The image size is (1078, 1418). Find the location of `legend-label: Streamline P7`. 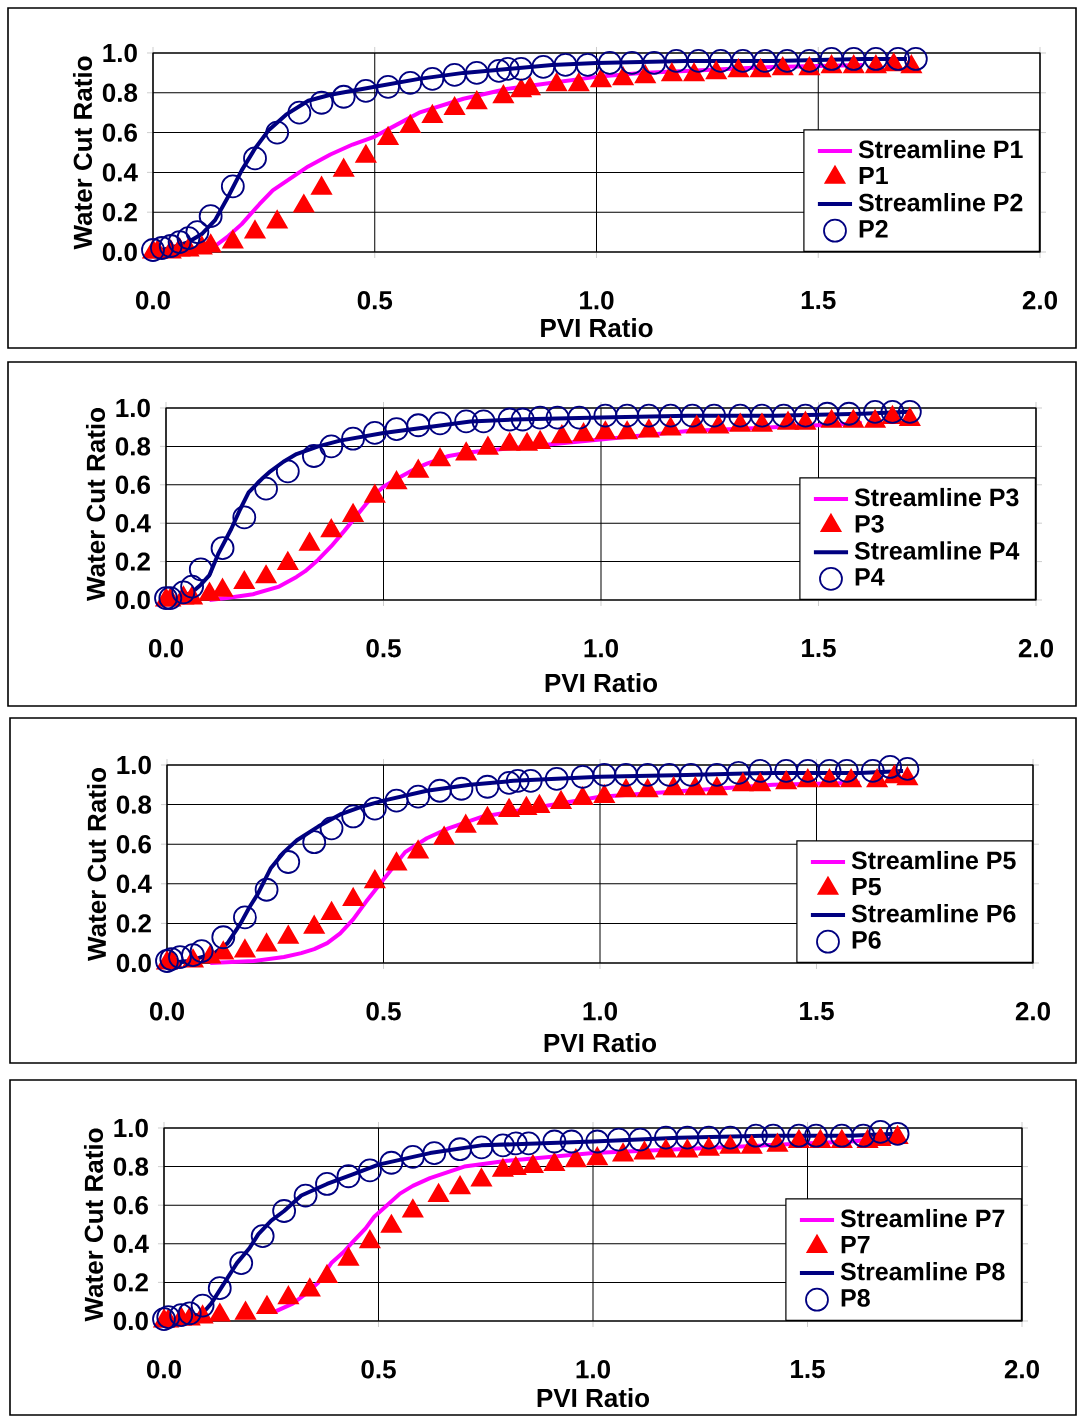

legend-label: Streamline P7 is located at coordinates (922, 1218).